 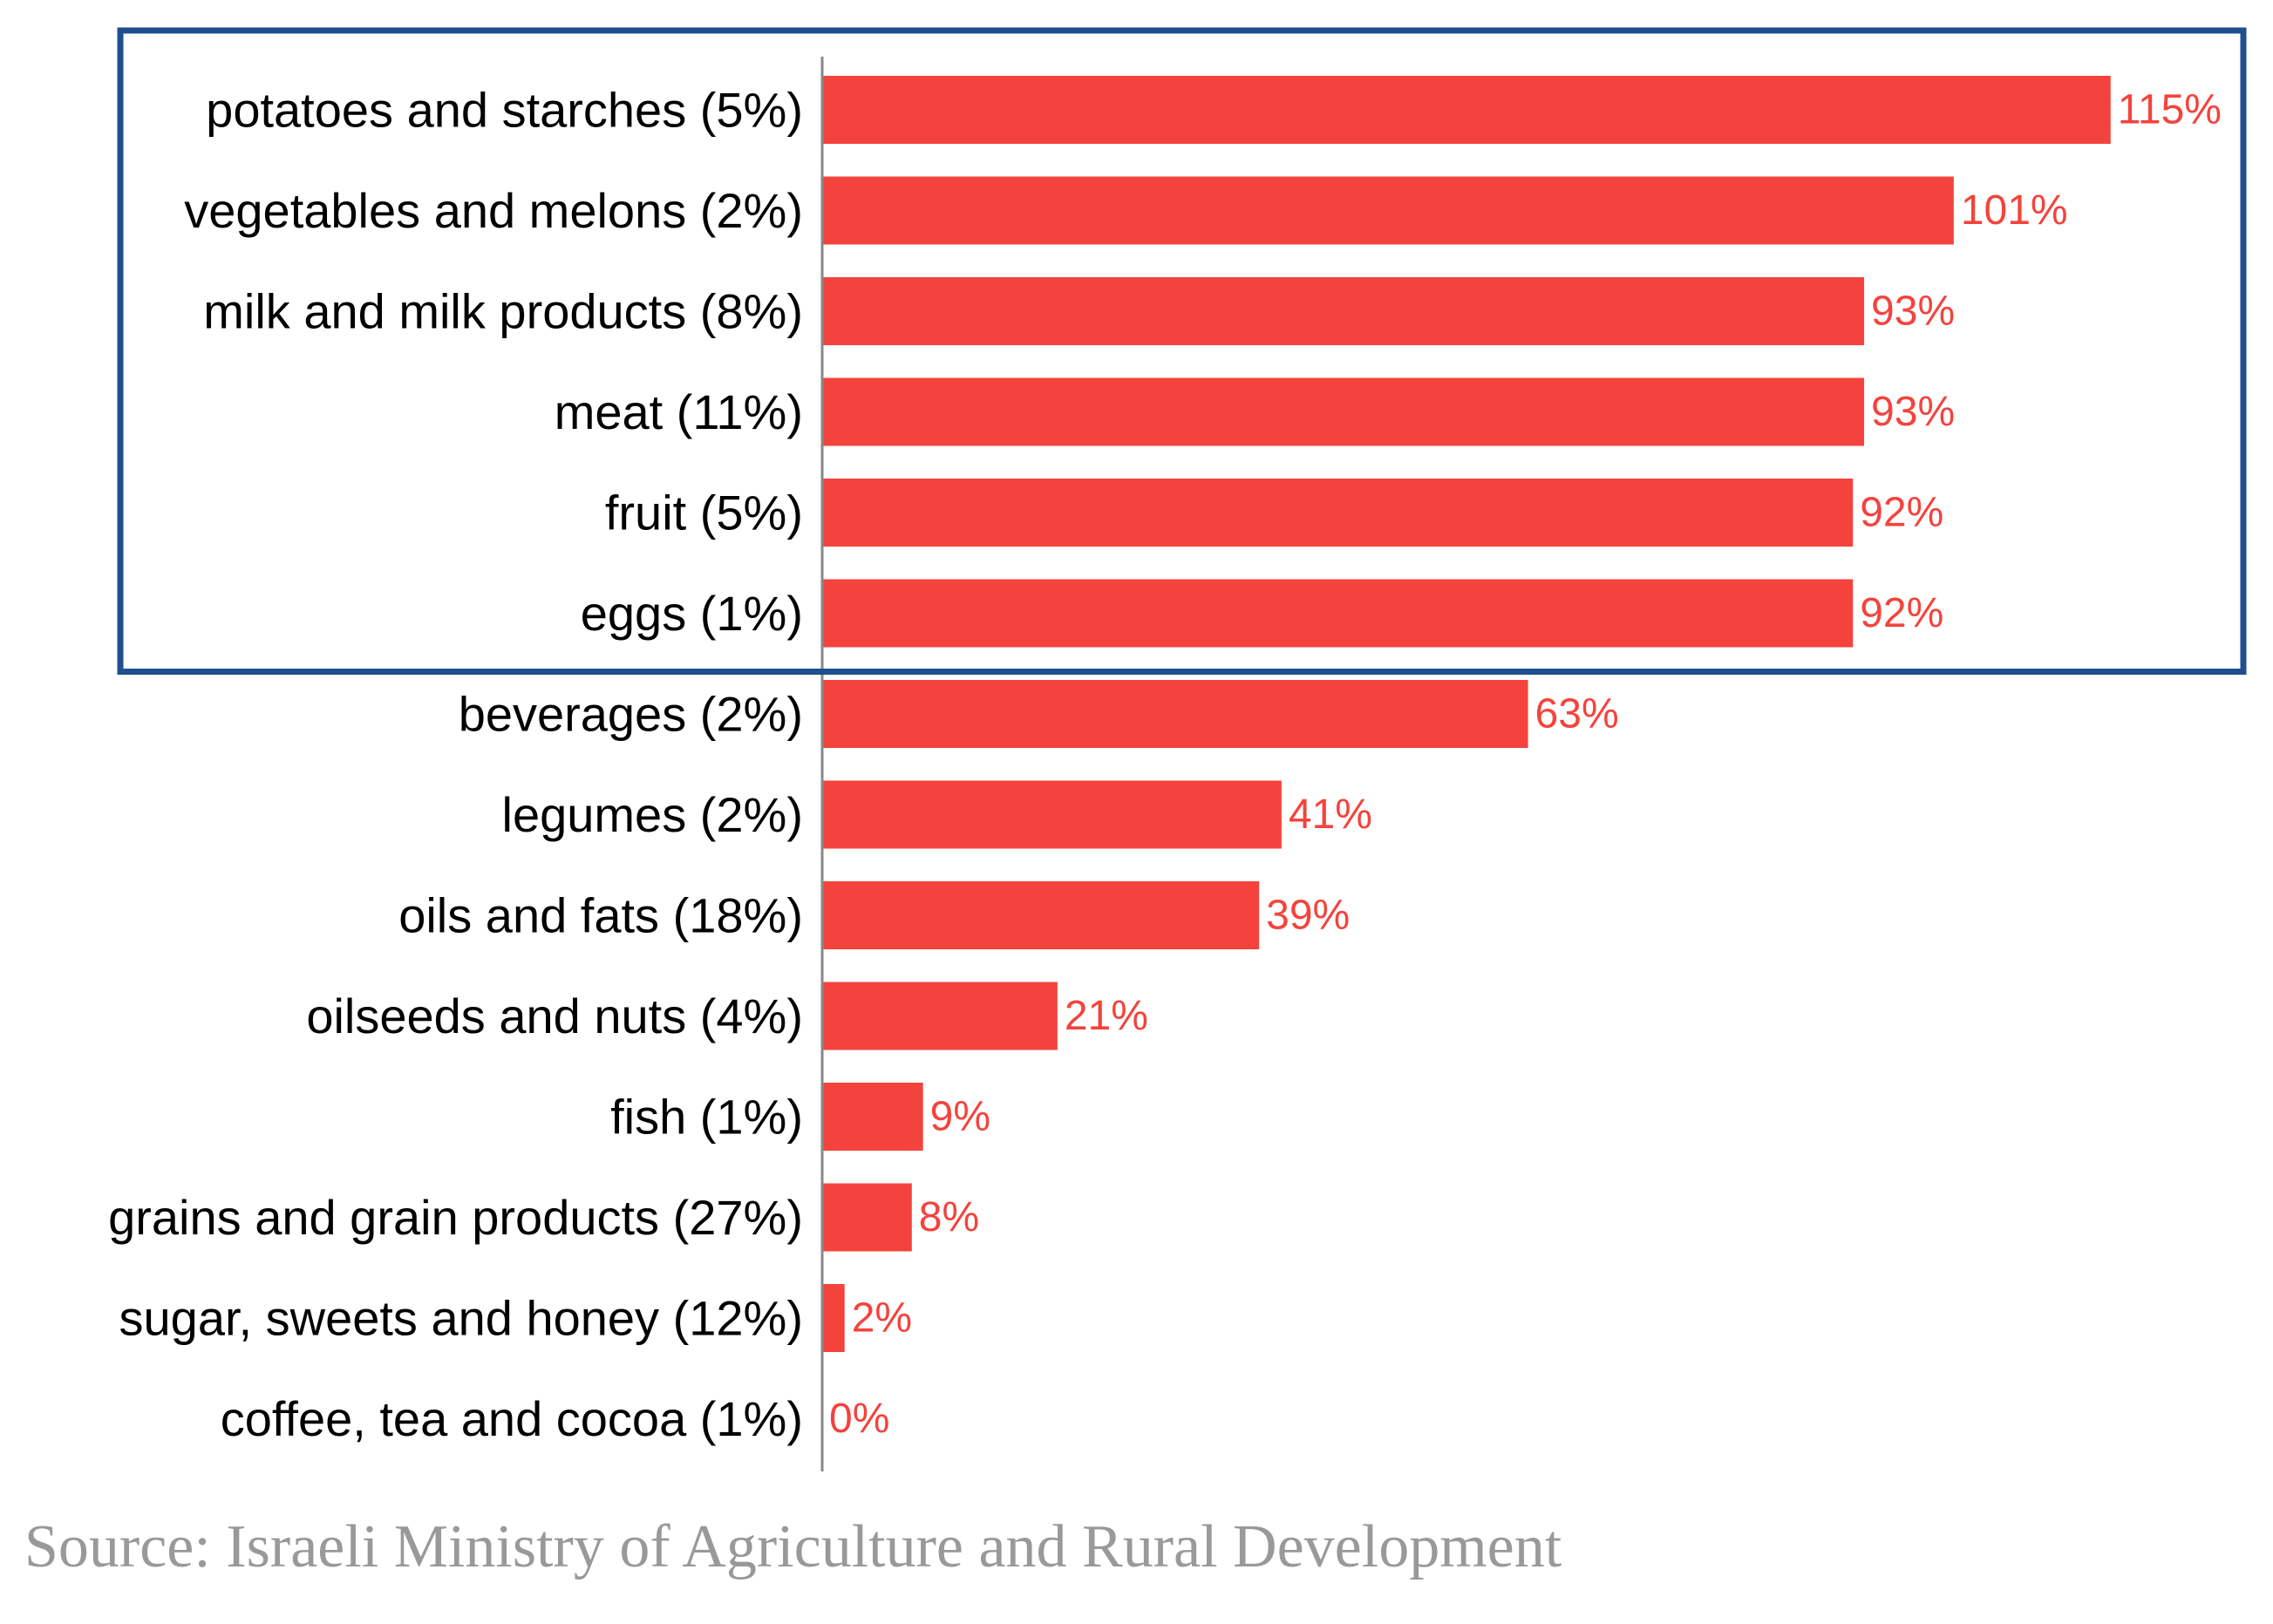 I want to click on value-label-grains-and-grain-products: 8%, so click(x=949, y=1217).